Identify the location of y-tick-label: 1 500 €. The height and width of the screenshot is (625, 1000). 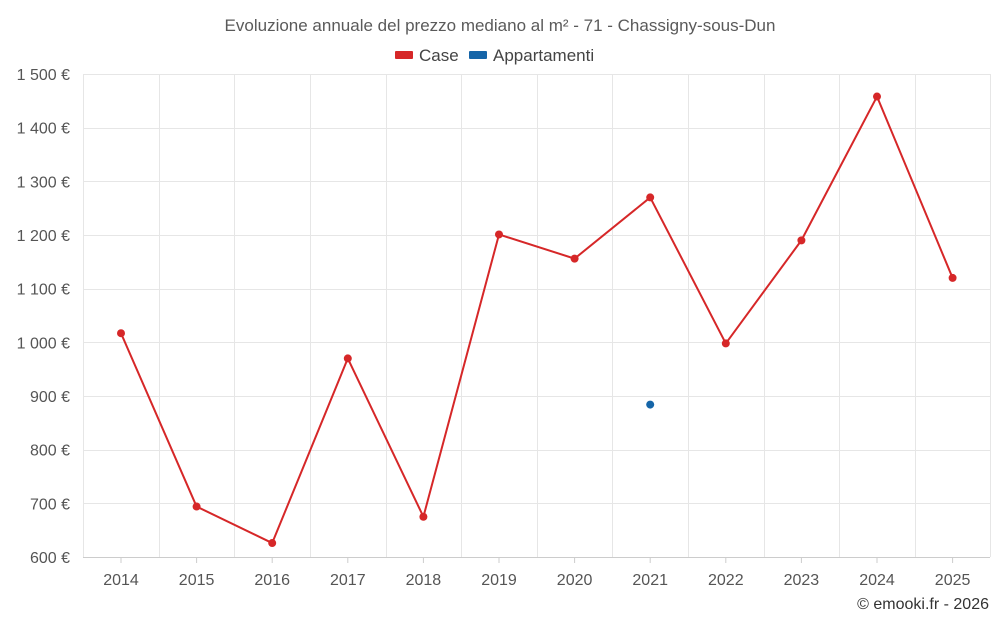
(43, 75).